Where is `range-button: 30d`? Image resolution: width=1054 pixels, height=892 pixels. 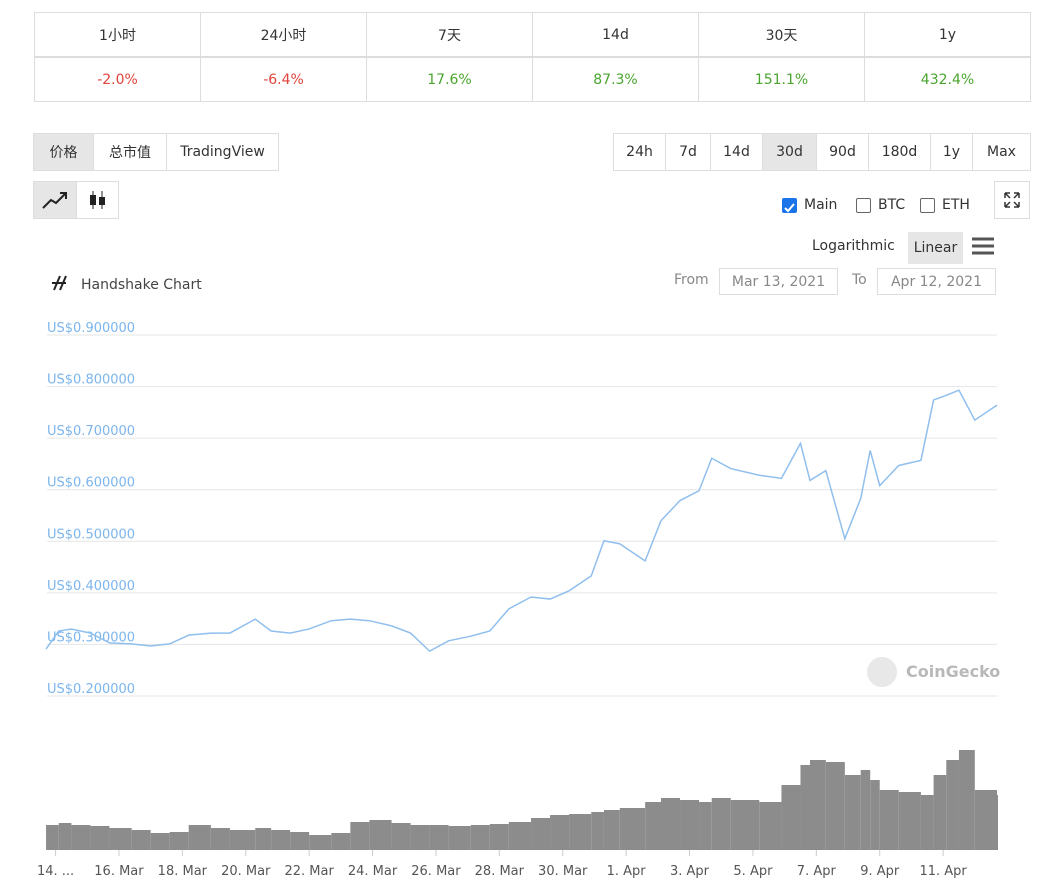
range-button: 30d is located at coordinates (789, 152).